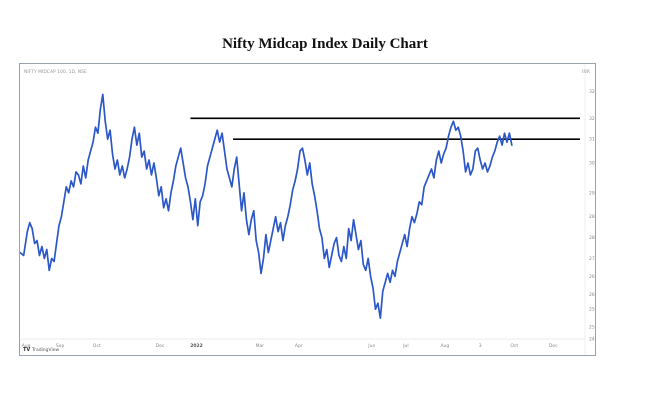  Describe the element at coordinates (480, 346) in the screenshot. I see `x-tick-label: 3` at that location.